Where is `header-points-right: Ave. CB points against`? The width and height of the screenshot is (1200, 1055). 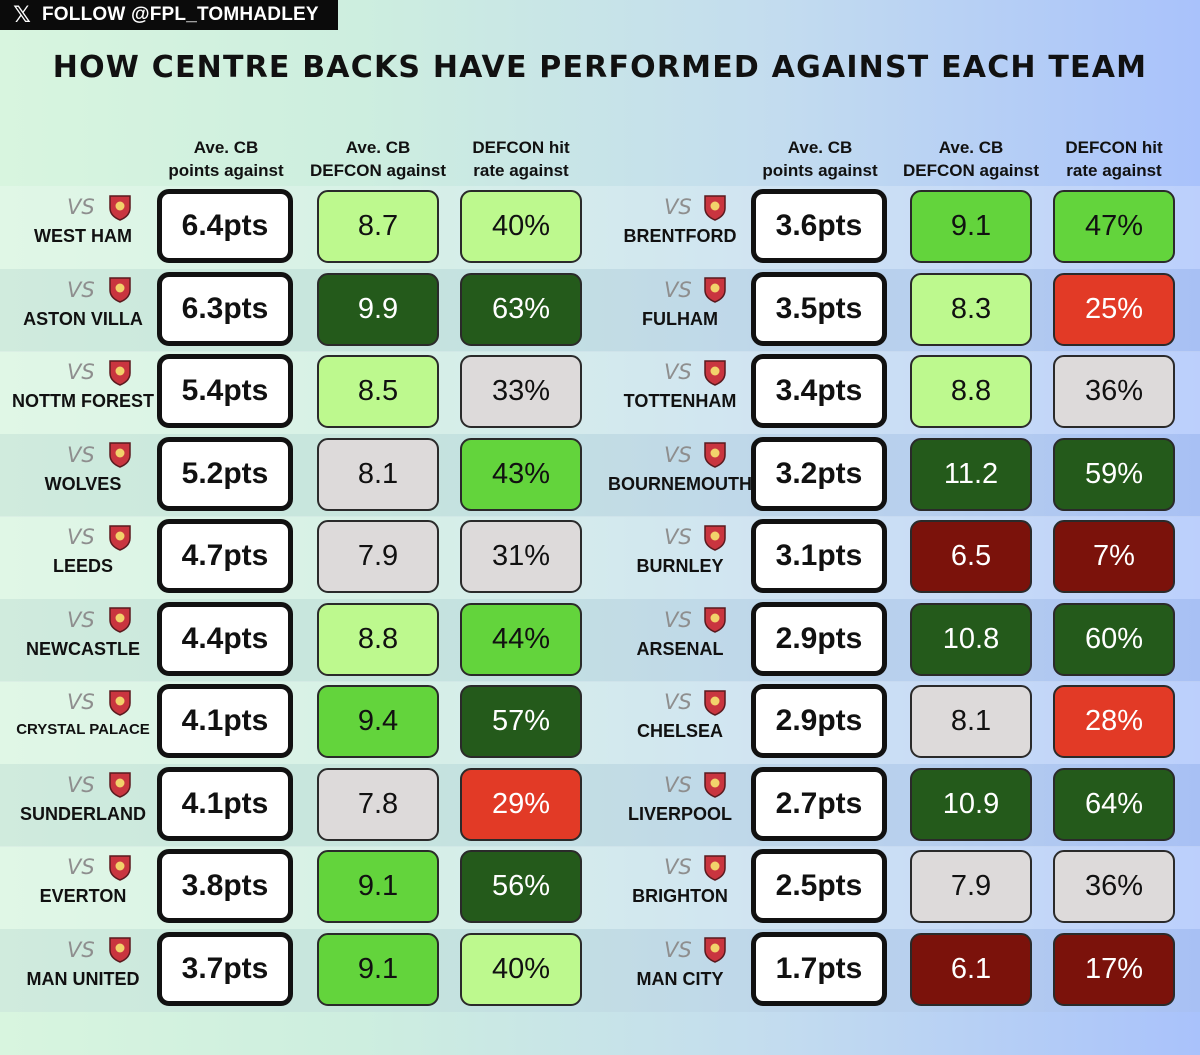
header-points-right: Ave. CB points against is located at coordinates (820, 159).